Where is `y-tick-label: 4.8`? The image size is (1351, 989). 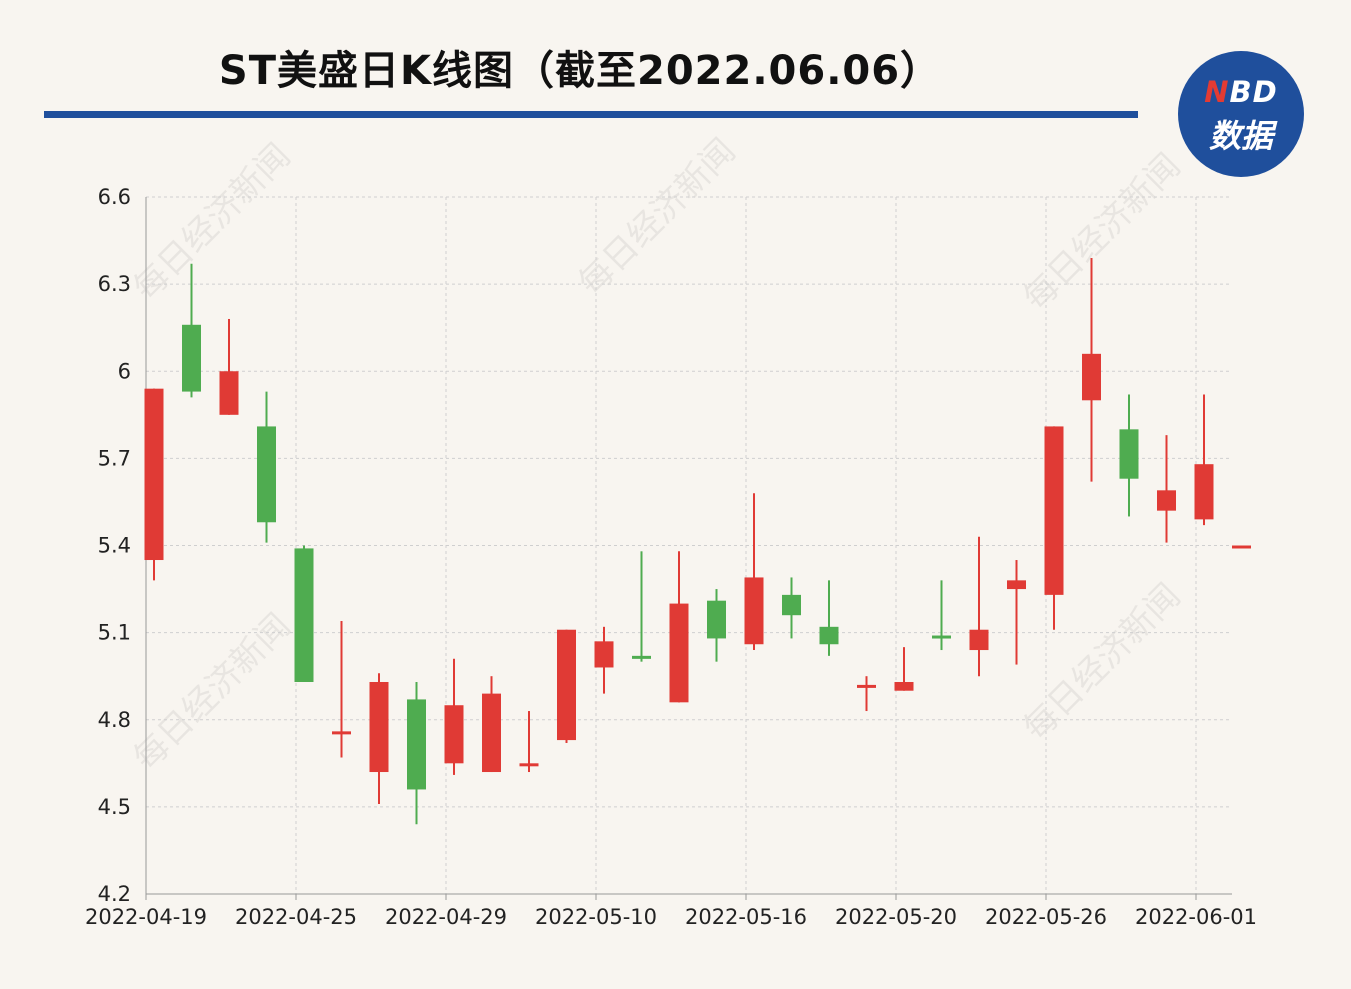 y-tick-label: 4.8 is located at coordinates (114, 720).